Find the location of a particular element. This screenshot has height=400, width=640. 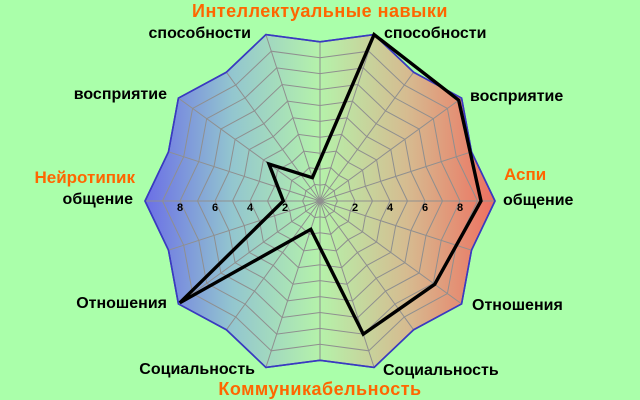

axis-label-sociality-right: Социальность is located at coordinates (441, 370).